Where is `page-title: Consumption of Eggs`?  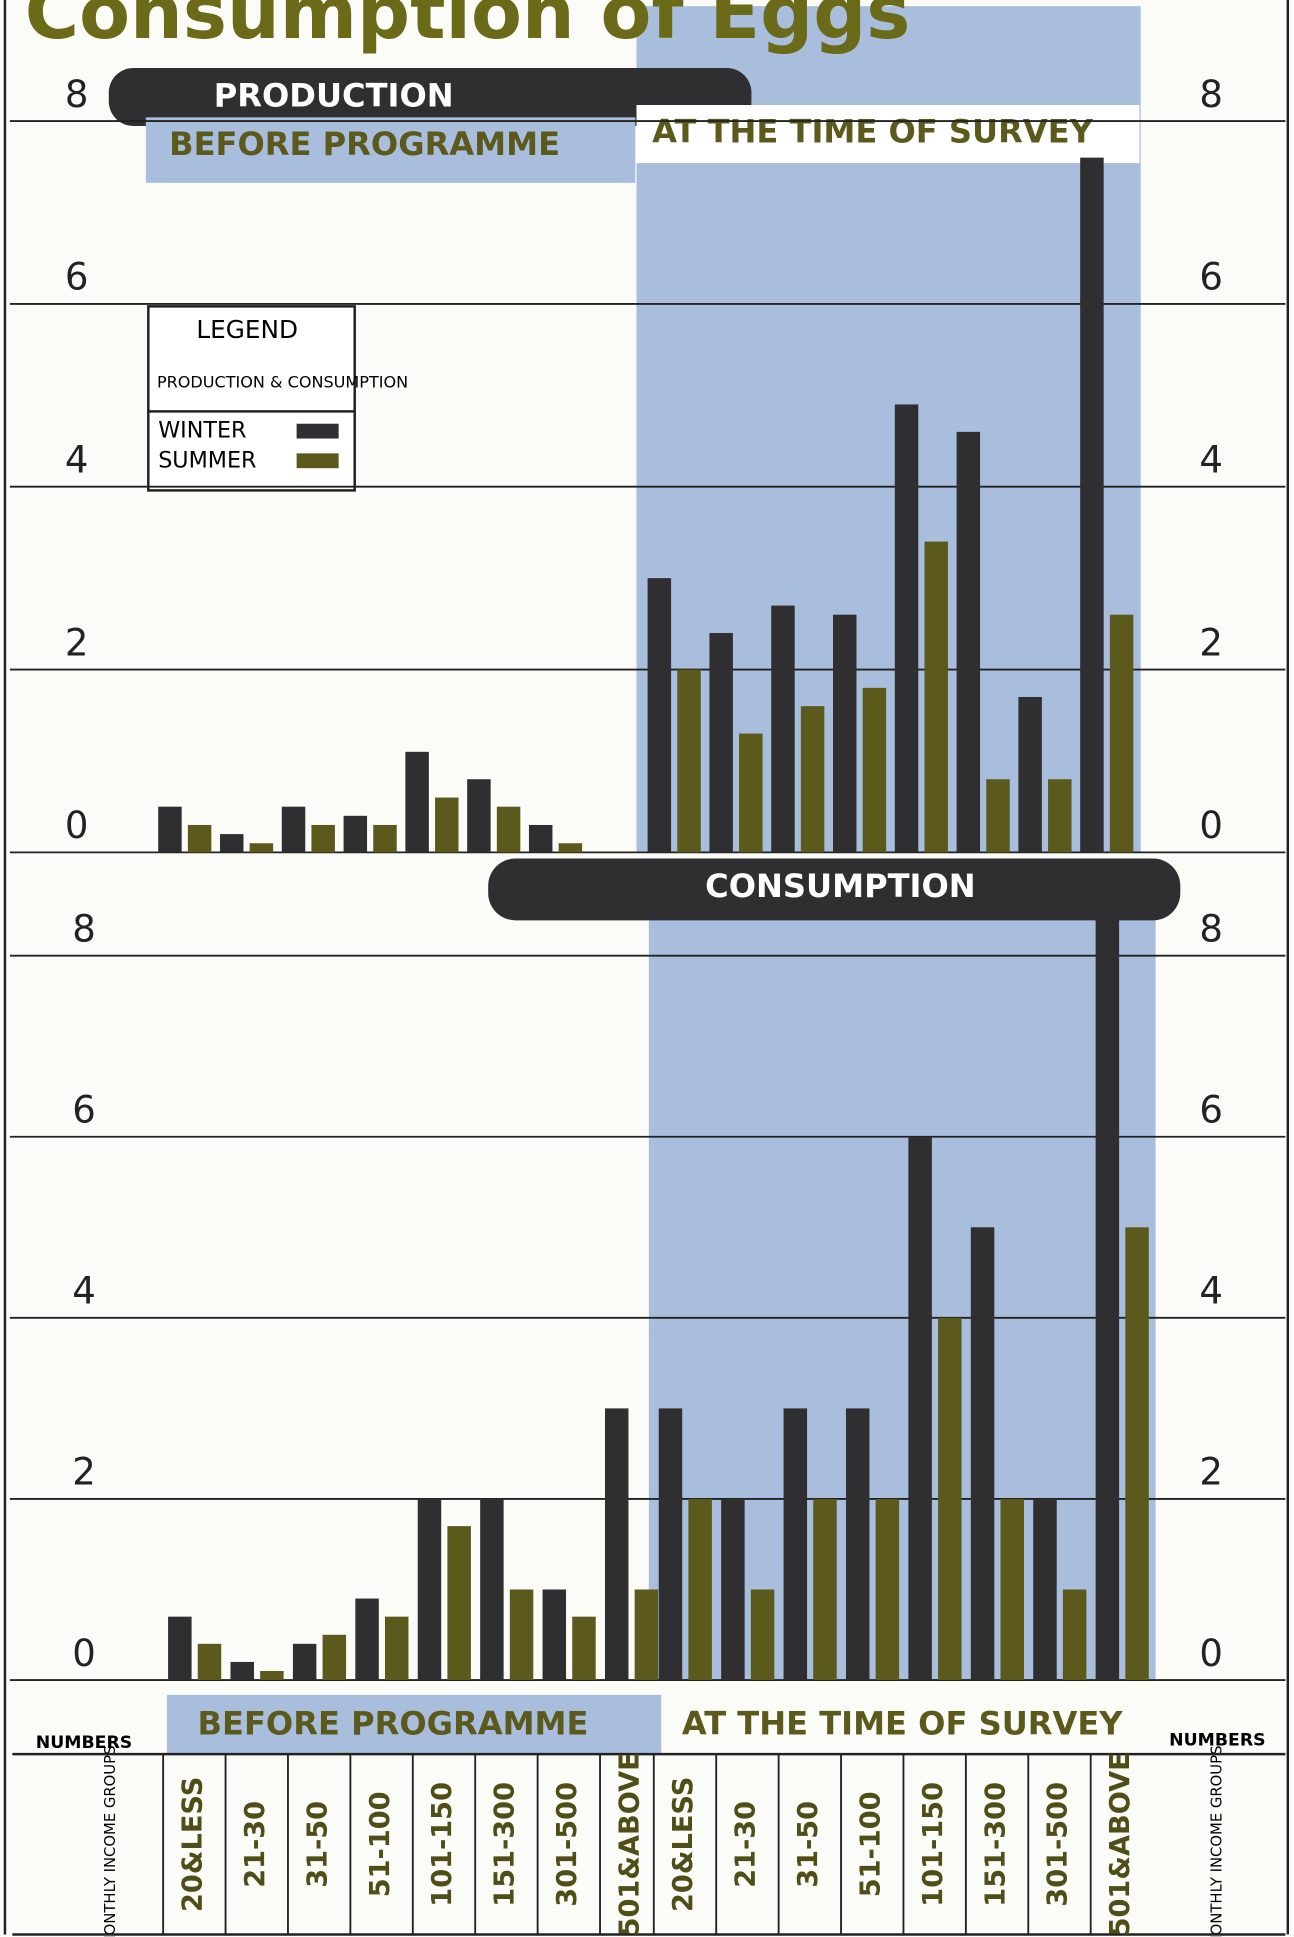 page-title: Consumption of Eggs is located at coordinates (468, 28).